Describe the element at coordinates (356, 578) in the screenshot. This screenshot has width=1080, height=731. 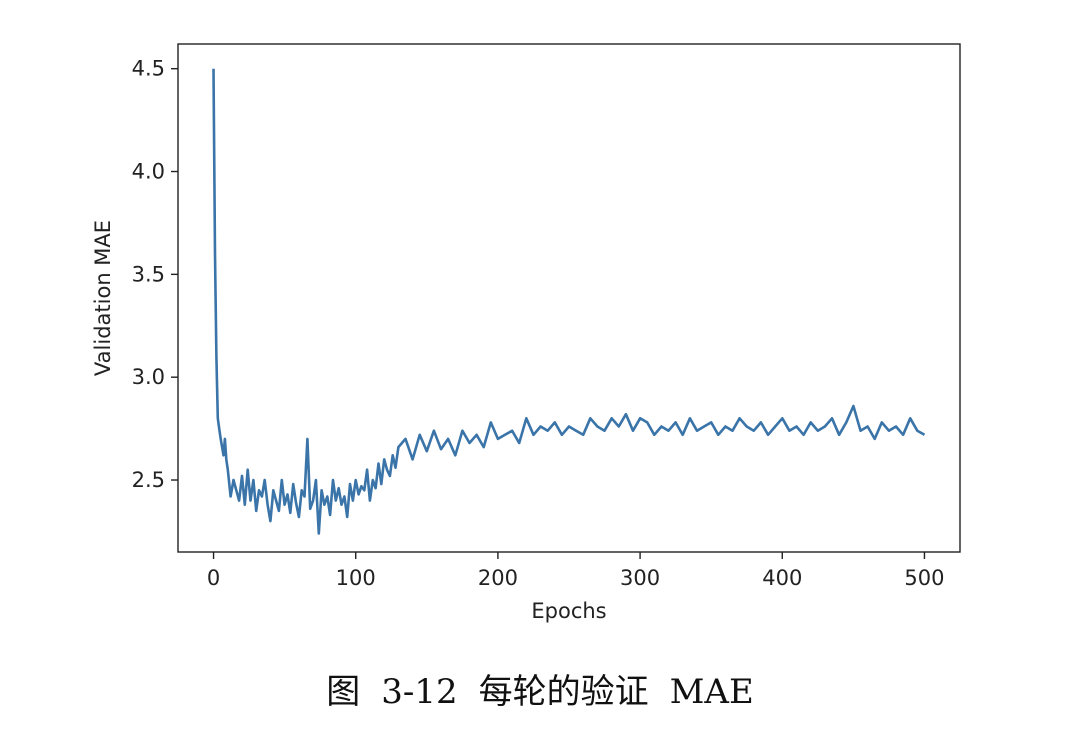
I see `x-tick-label: 100` at that location.